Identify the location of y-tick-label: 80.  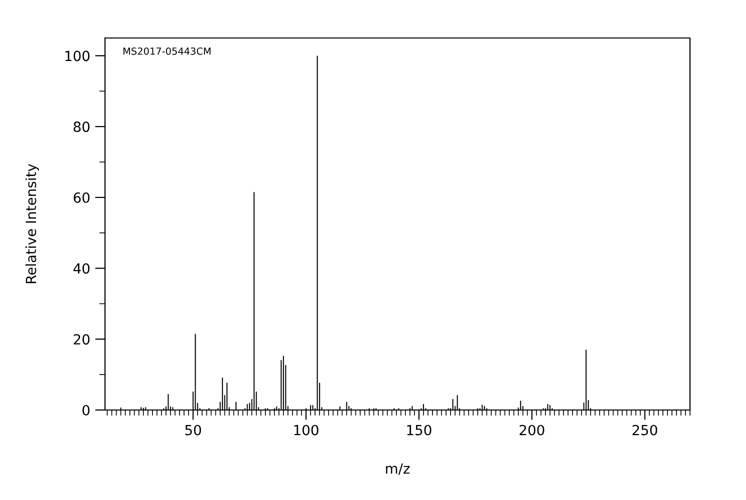
(82, 127).